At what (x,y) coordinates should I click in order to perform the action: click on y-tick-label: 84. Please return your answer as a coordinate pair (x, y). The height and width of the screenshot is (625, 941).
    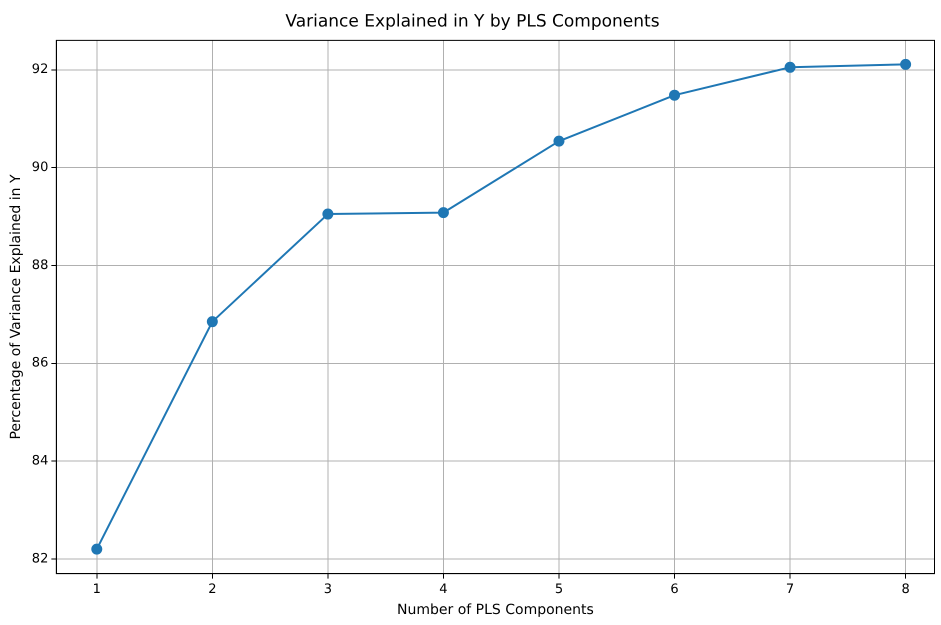
    Looking at the image, I should click on (40, 460).